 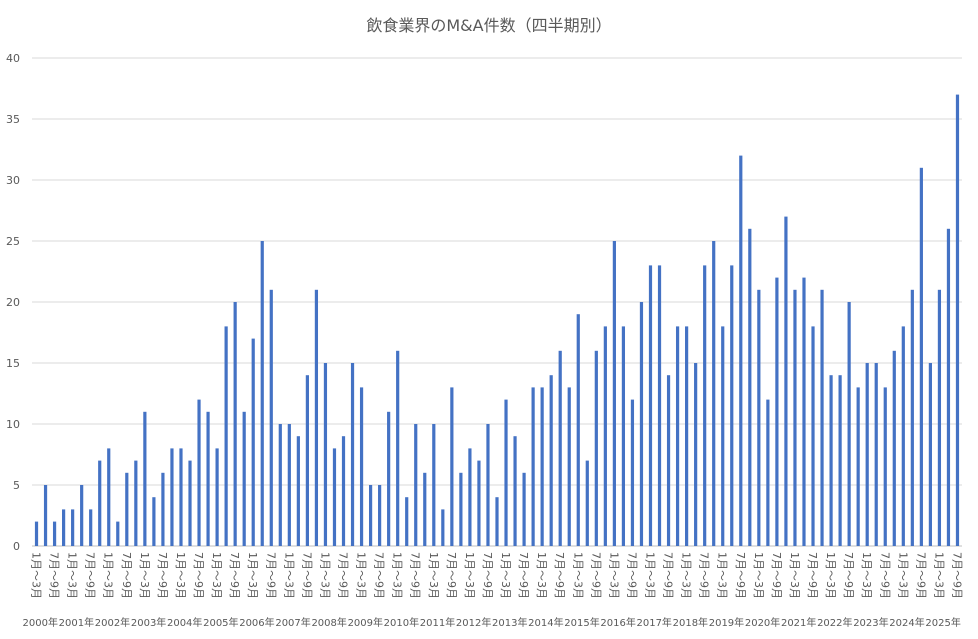 What do you see at coordinates (617, 622) in the screenshot?
I see `year-label: 2016年` at bounding box center [617, 622].